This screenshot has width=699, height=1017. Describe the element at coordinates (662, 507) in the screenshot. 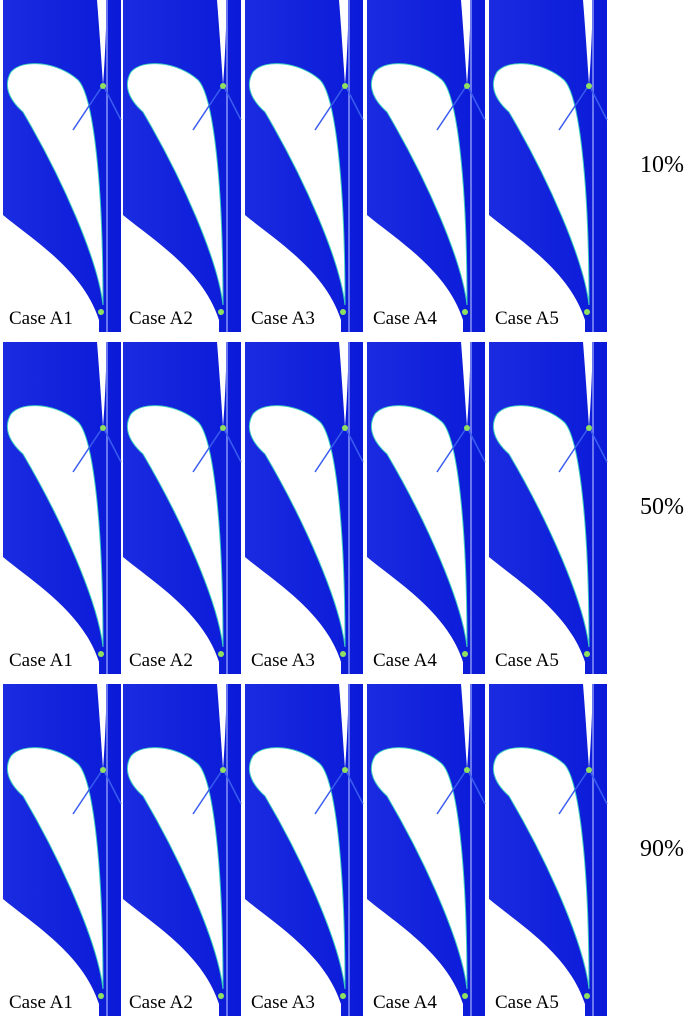

I see `row-label: 50%` at that location.